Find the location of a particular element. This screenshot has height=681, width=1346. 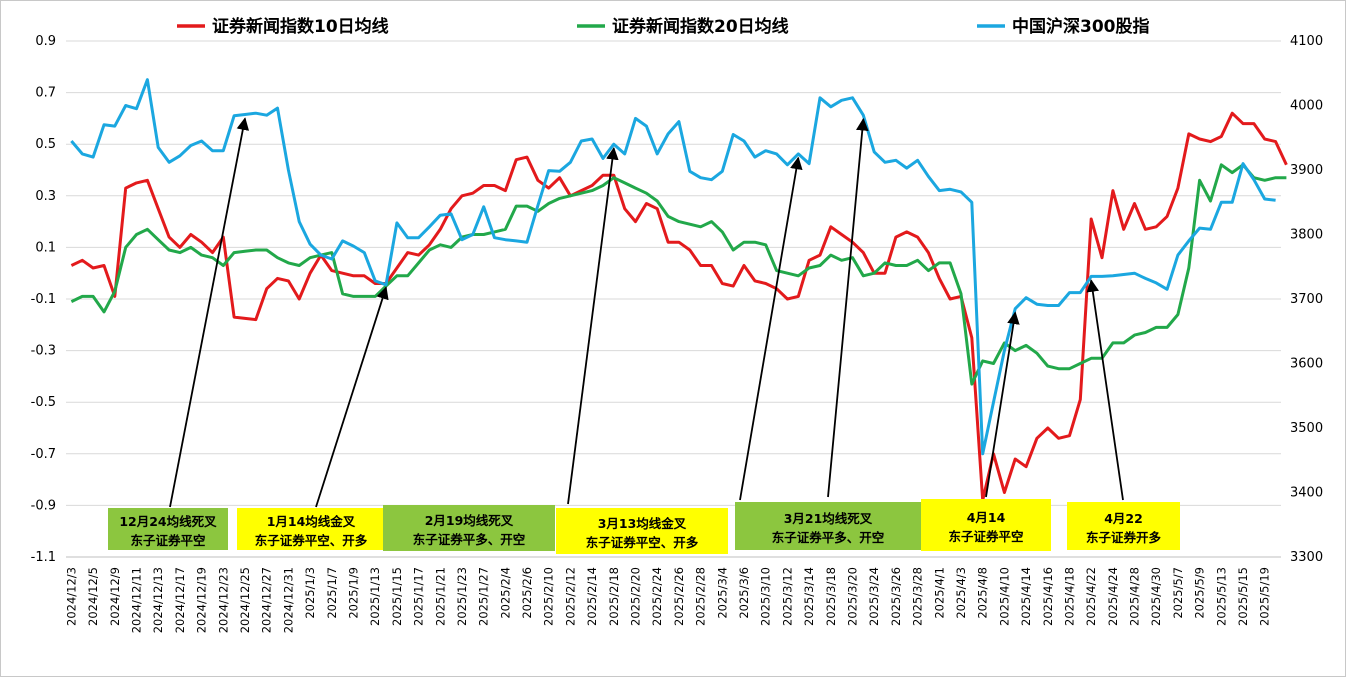

y-right-tick-label: 3700 is located at coordinates (1306, 299).